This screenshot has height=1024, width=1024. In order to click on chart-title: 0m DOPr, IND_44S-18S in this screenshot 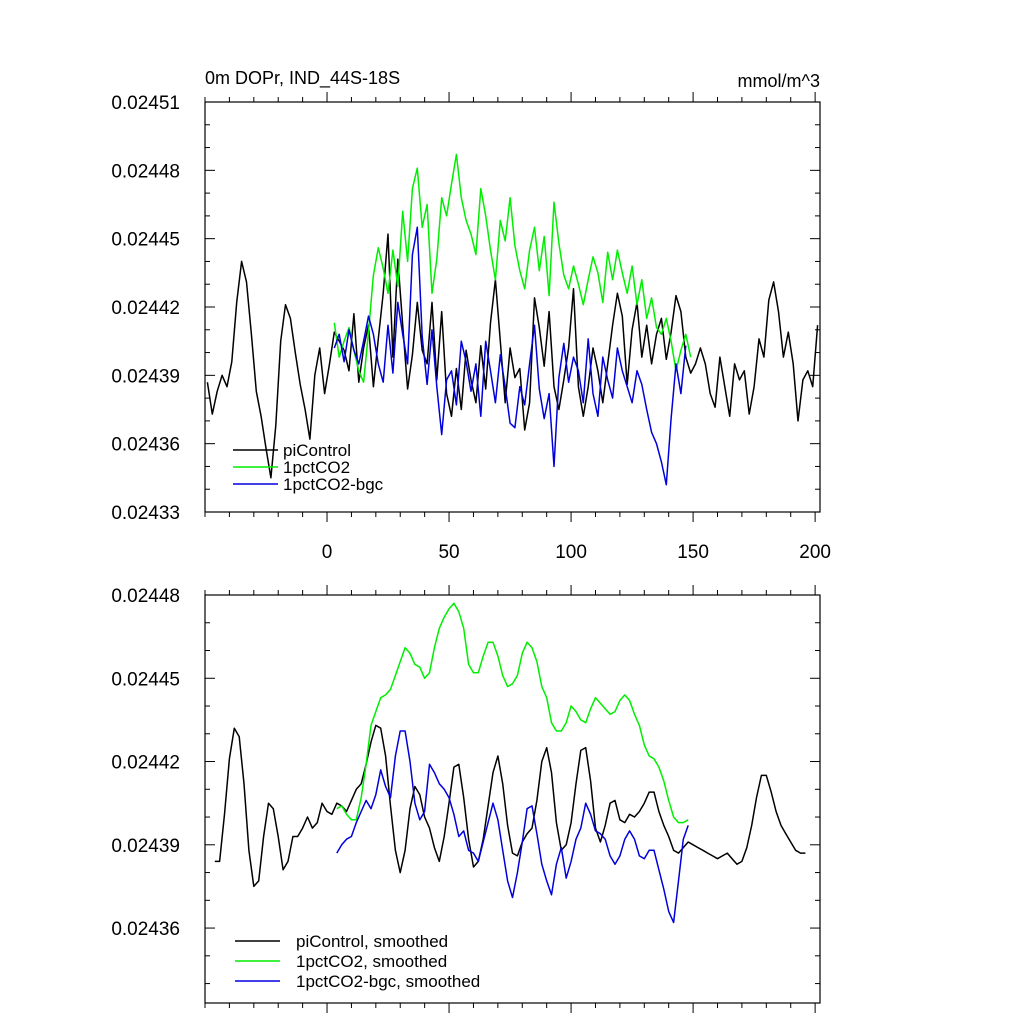, I will do `click(302, 78)`.